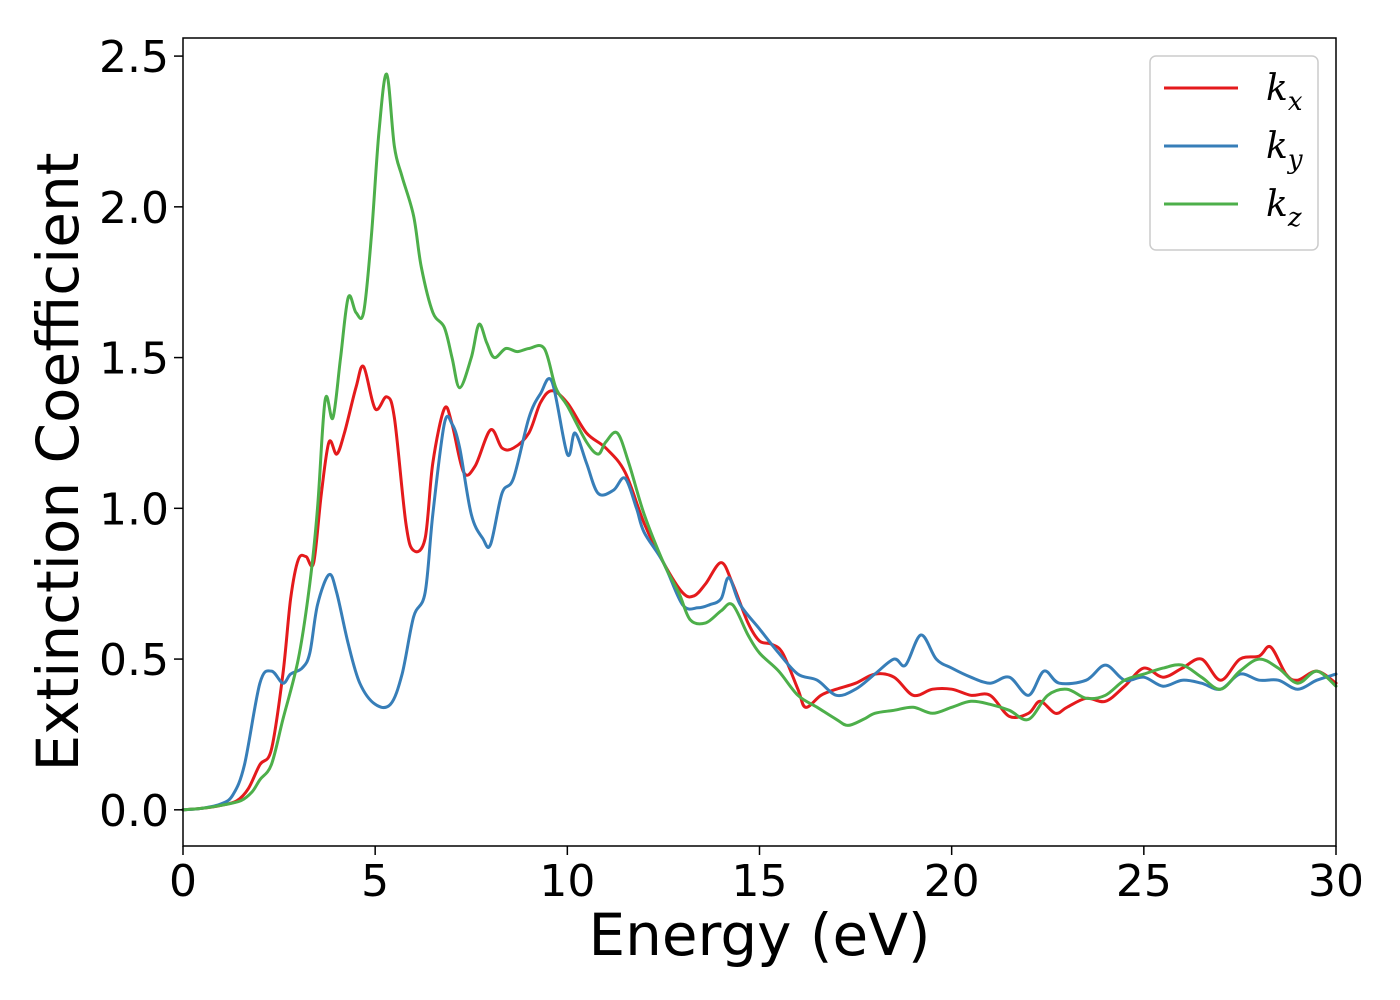  I want to click on y-tick-label: 1.5, so click(134, 359).